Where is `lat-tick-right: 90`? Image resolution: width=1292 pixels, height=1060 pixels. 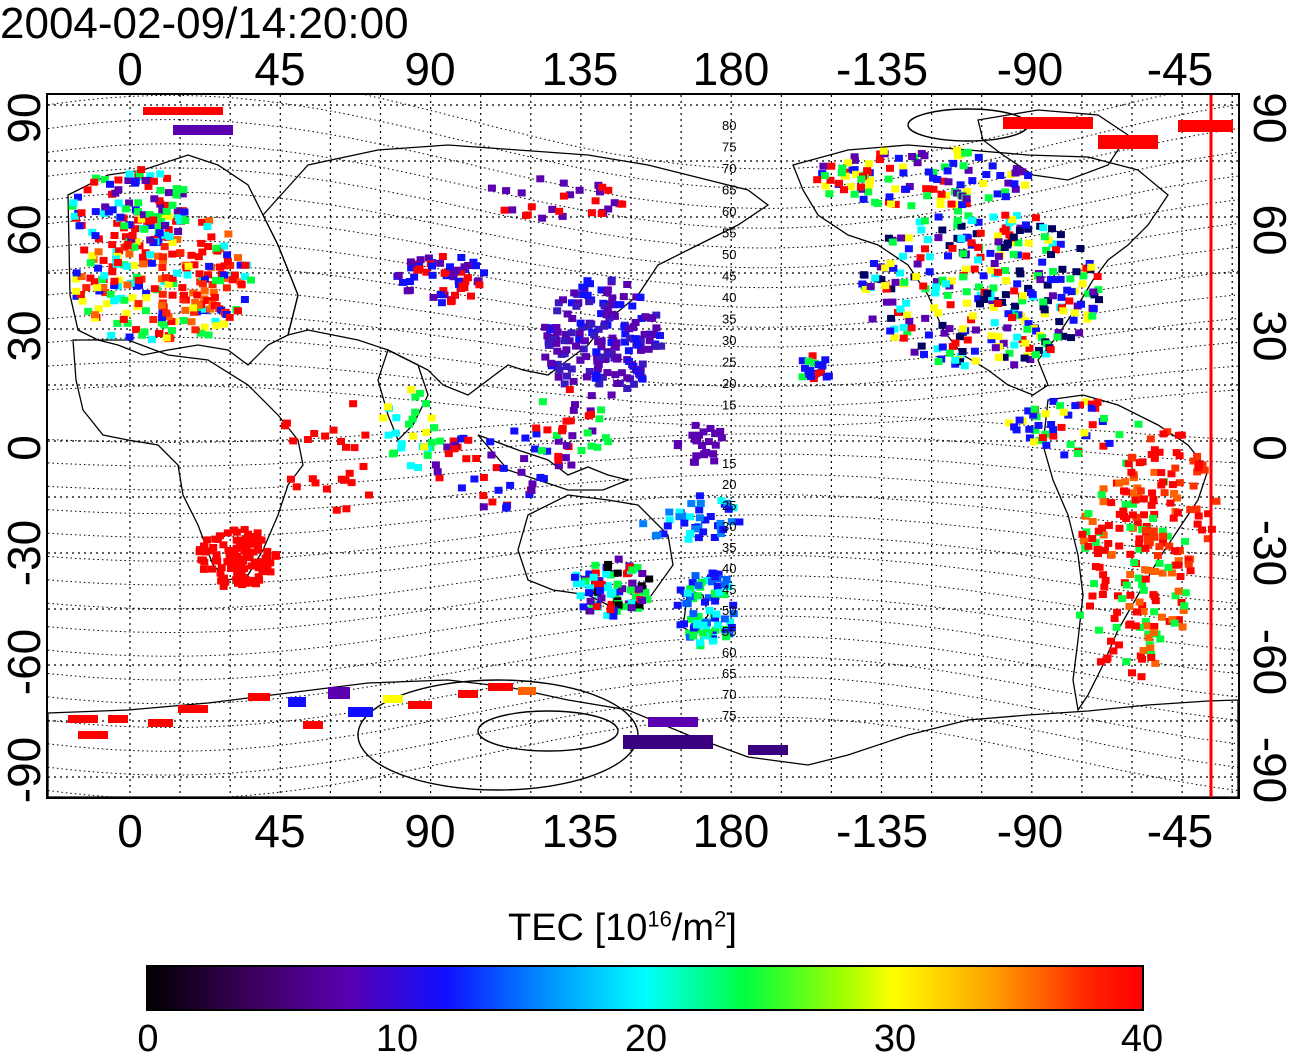 lat-tick-right: 90 is located at coordinates (1268, 118).